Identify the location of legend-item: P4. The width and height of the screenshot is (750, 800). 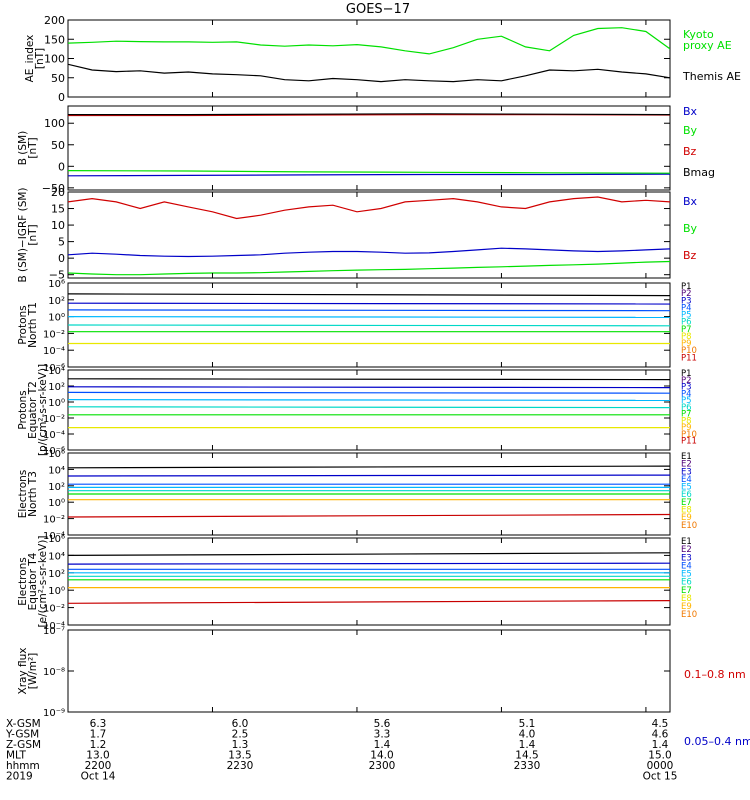
(686, 308).